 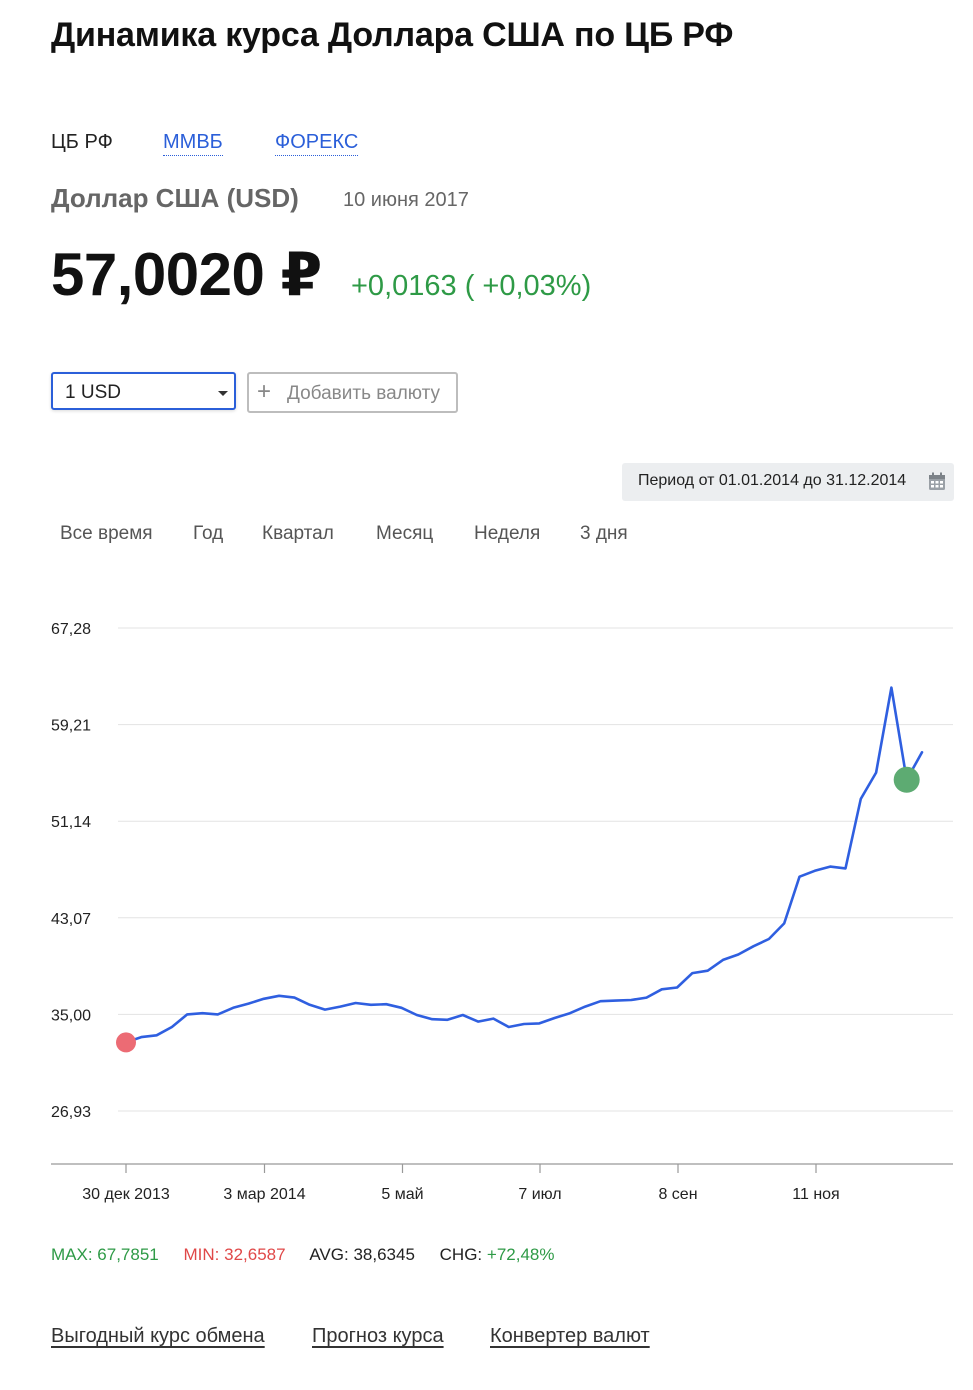 What do you see at coordinates (406, 200) in the screenshot?
I see `rate-date: 10 июня 2017` at bounding box center [406, 200].